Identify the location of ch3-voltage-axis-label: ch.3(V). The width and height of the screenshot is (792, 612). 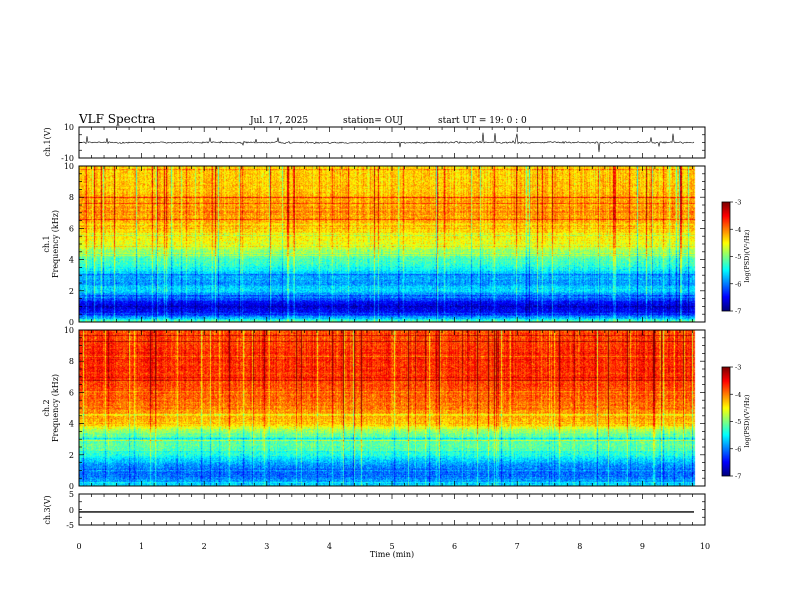
(47, 509).